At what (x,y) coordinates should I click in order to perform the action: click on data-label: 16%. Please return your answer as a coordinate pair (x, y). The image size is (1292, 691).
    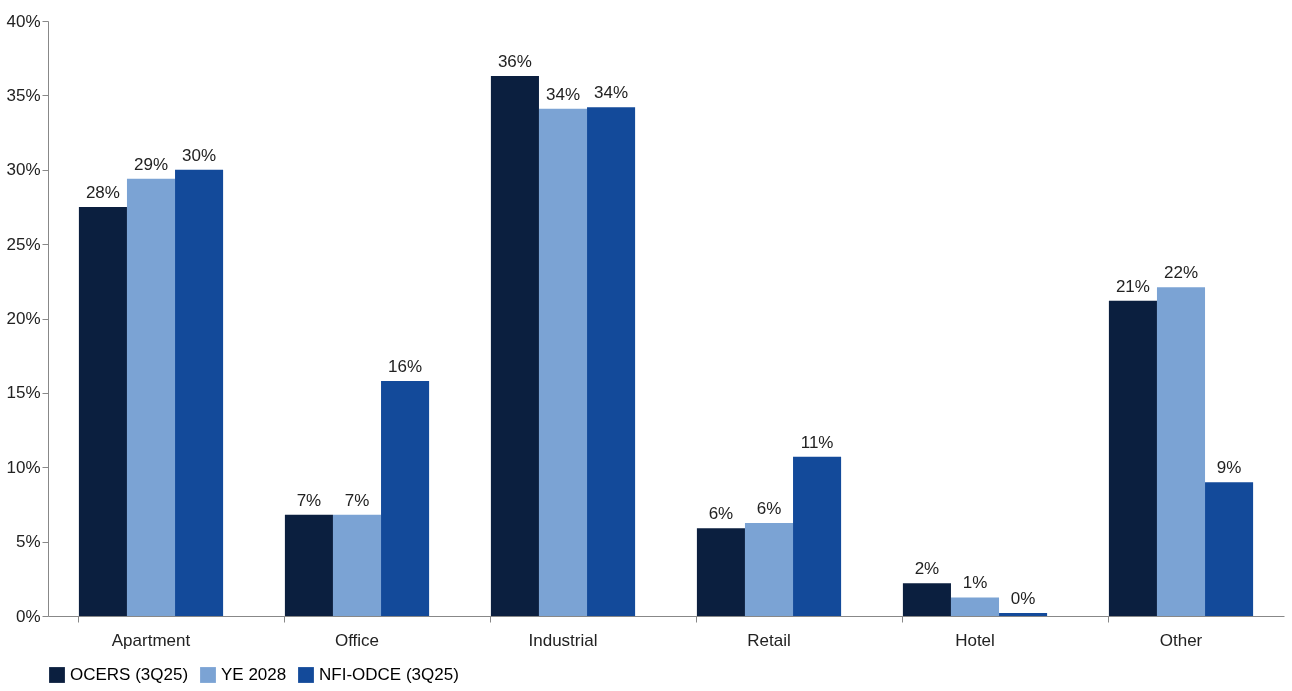
    Looking at the image, I should click on (405, 366).